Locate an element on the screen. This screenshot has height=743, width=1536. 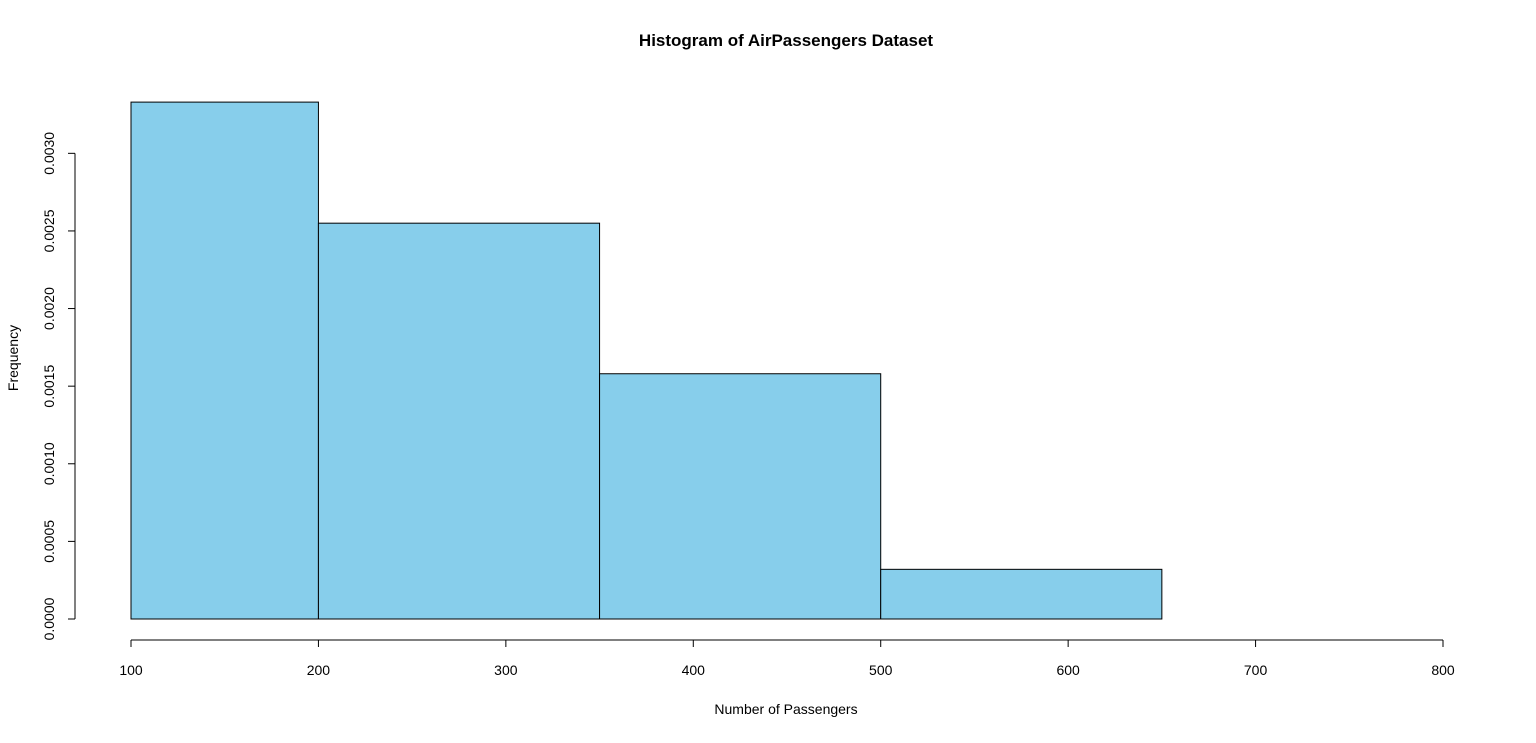
x-tick-label: 700 is located at coordinates (1256, 670).